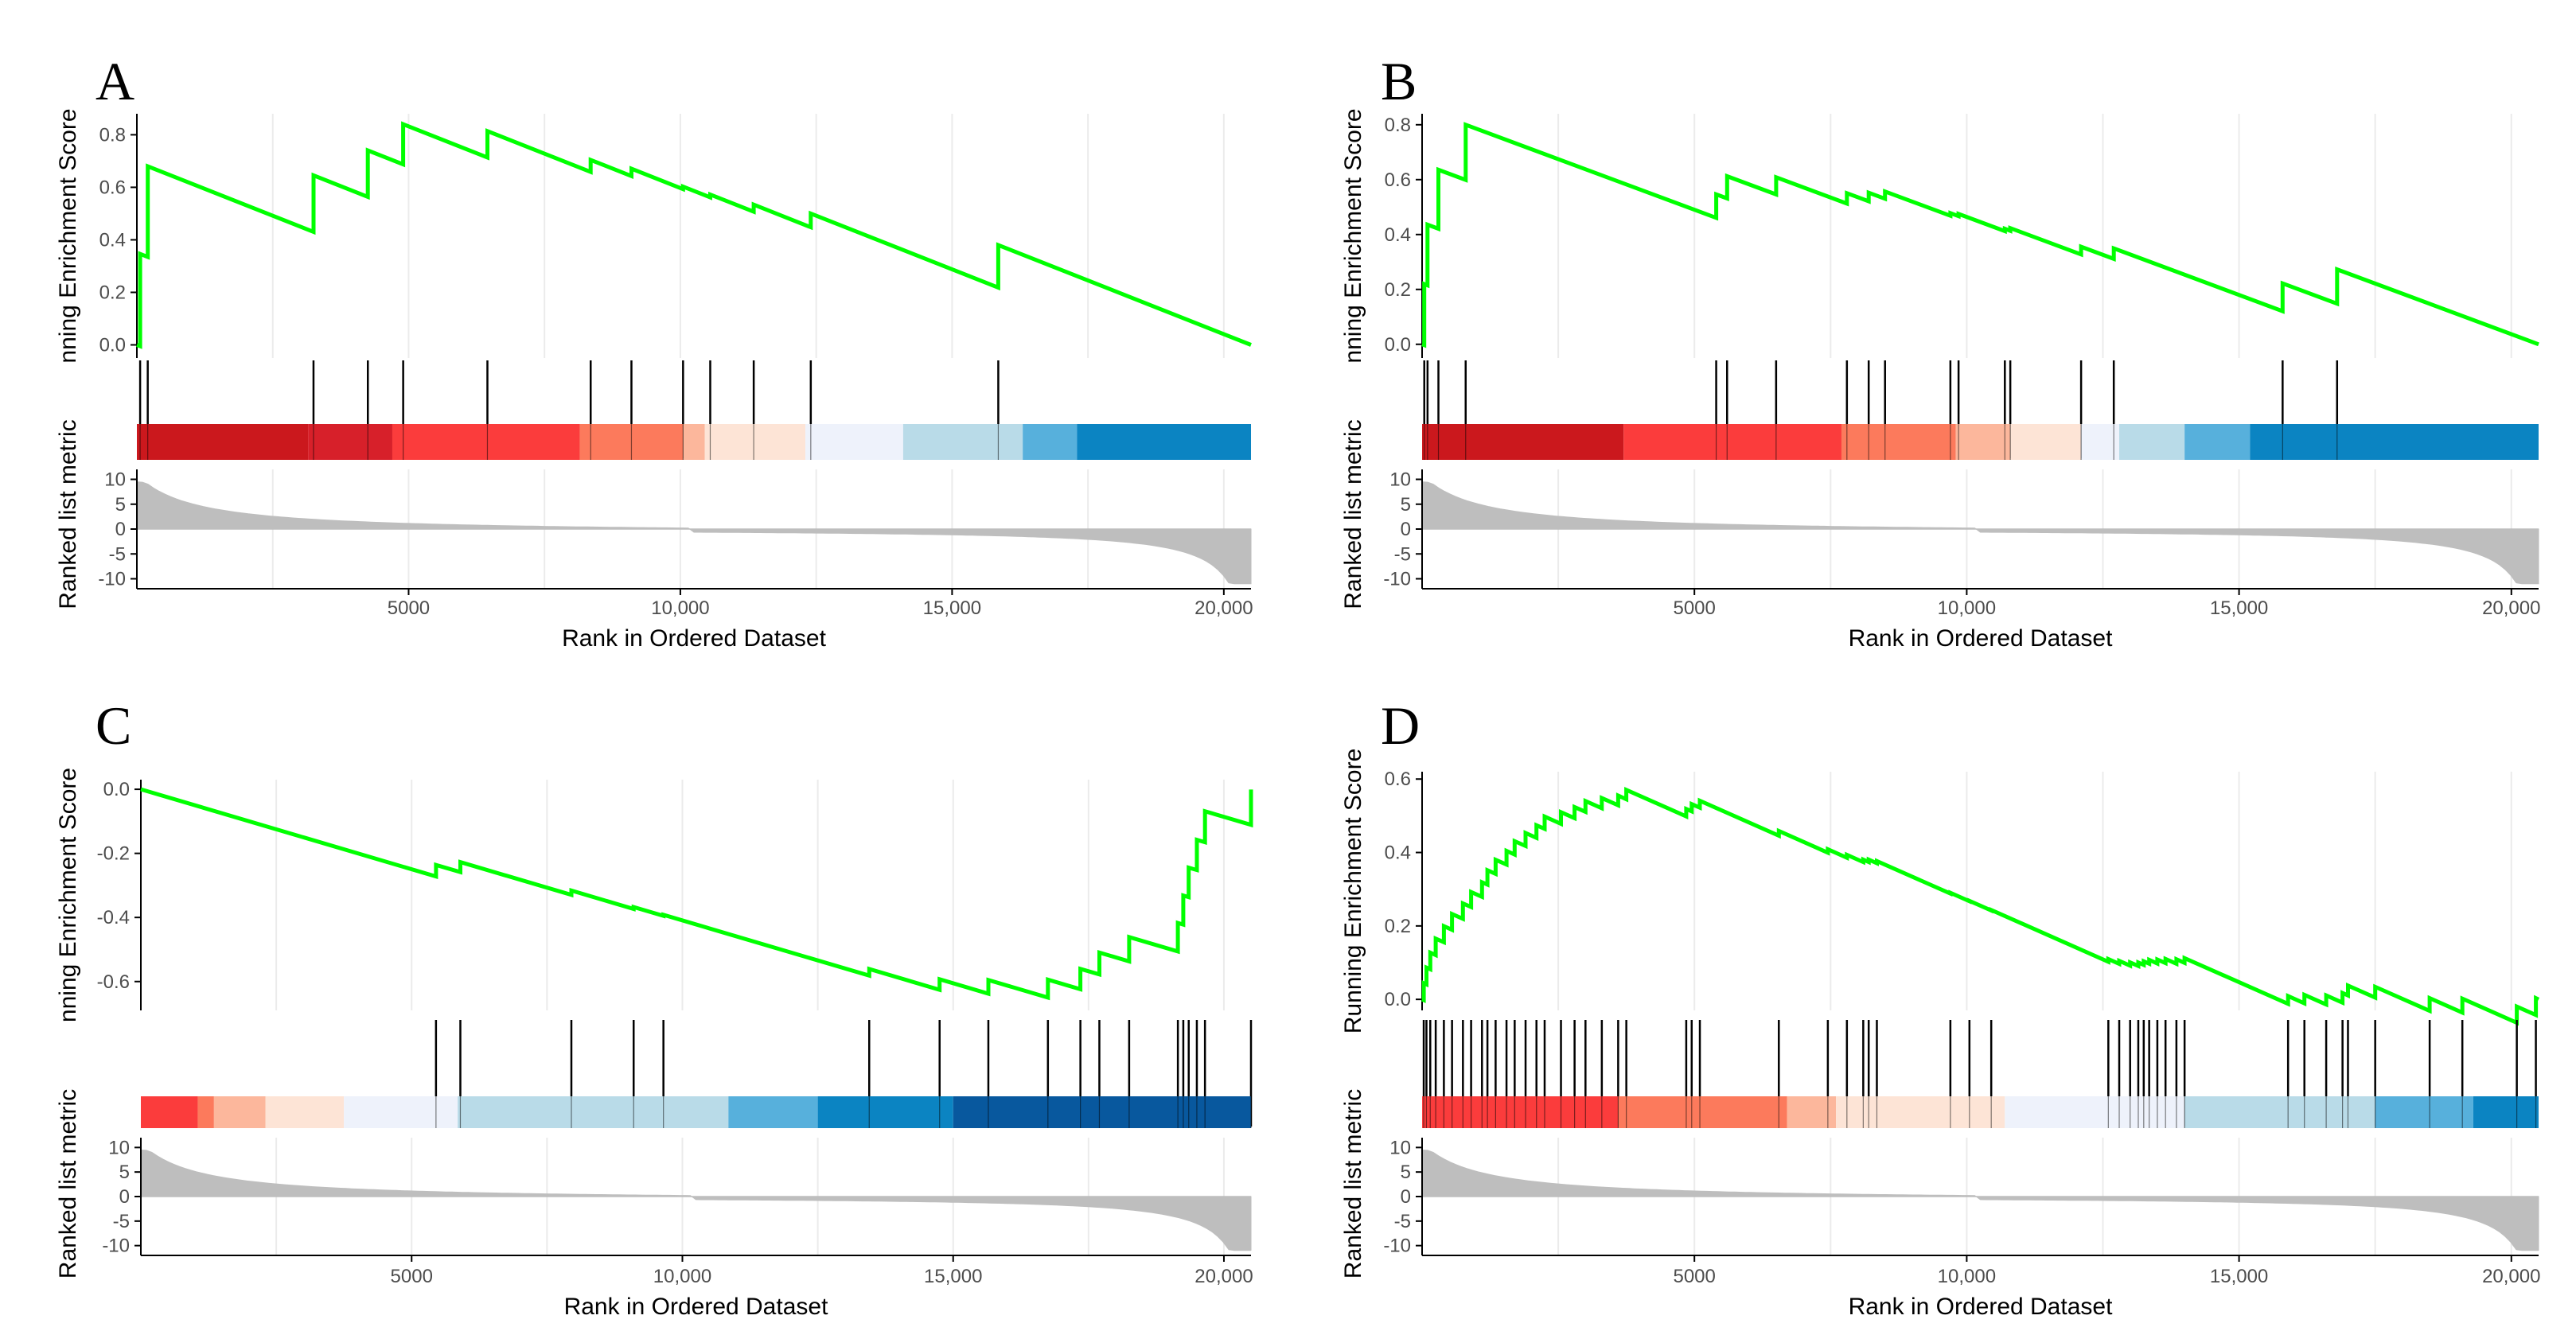 Image resolution: width=2576 pixels, height=1331 pixels. What do you see at coordinates (1399, 81) in the screenshot?
I see `panel-letter: B` at bounding box center [1399, 81].